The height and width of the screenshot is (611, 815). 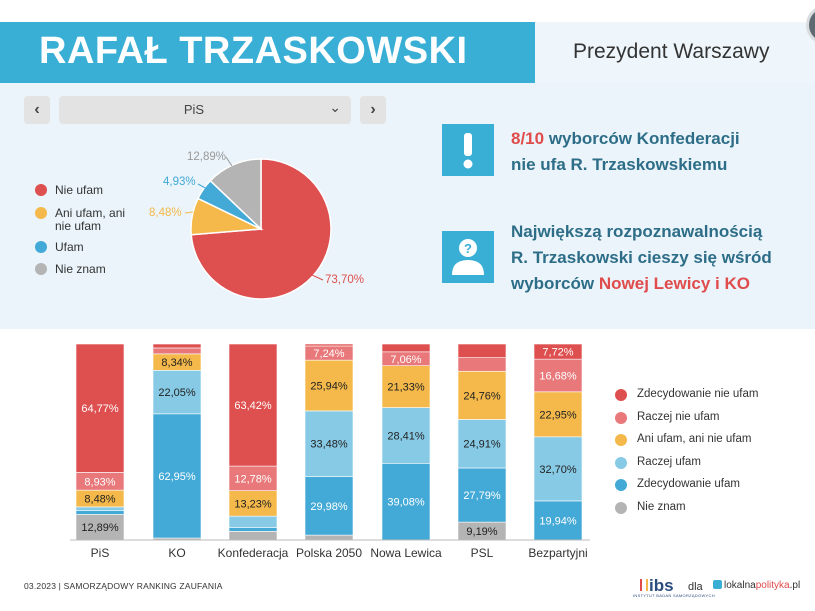 What do you see at coordinates (621, 395) in the screenshot?
I see `bar-legend-dot-zdecydowanie-nie-ufam` at bounding box center [621, 395].